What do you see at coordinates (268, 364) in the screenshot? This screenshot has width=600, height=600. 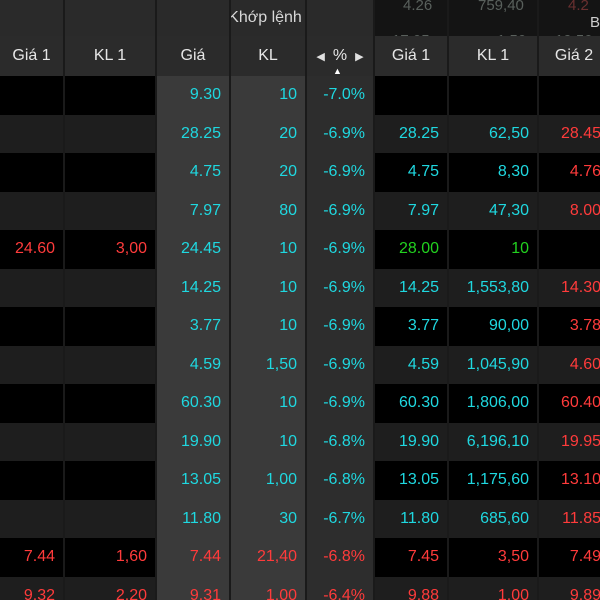 I see `match-vol-cell: 1,50` at bounding box center [268, 364].